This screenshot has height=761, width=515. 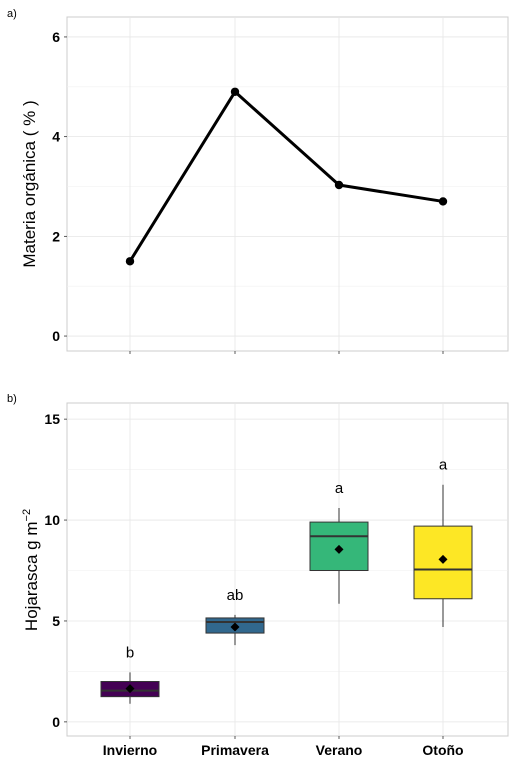 I want to click on box-primavera: ab, so click(x=235, y=616).